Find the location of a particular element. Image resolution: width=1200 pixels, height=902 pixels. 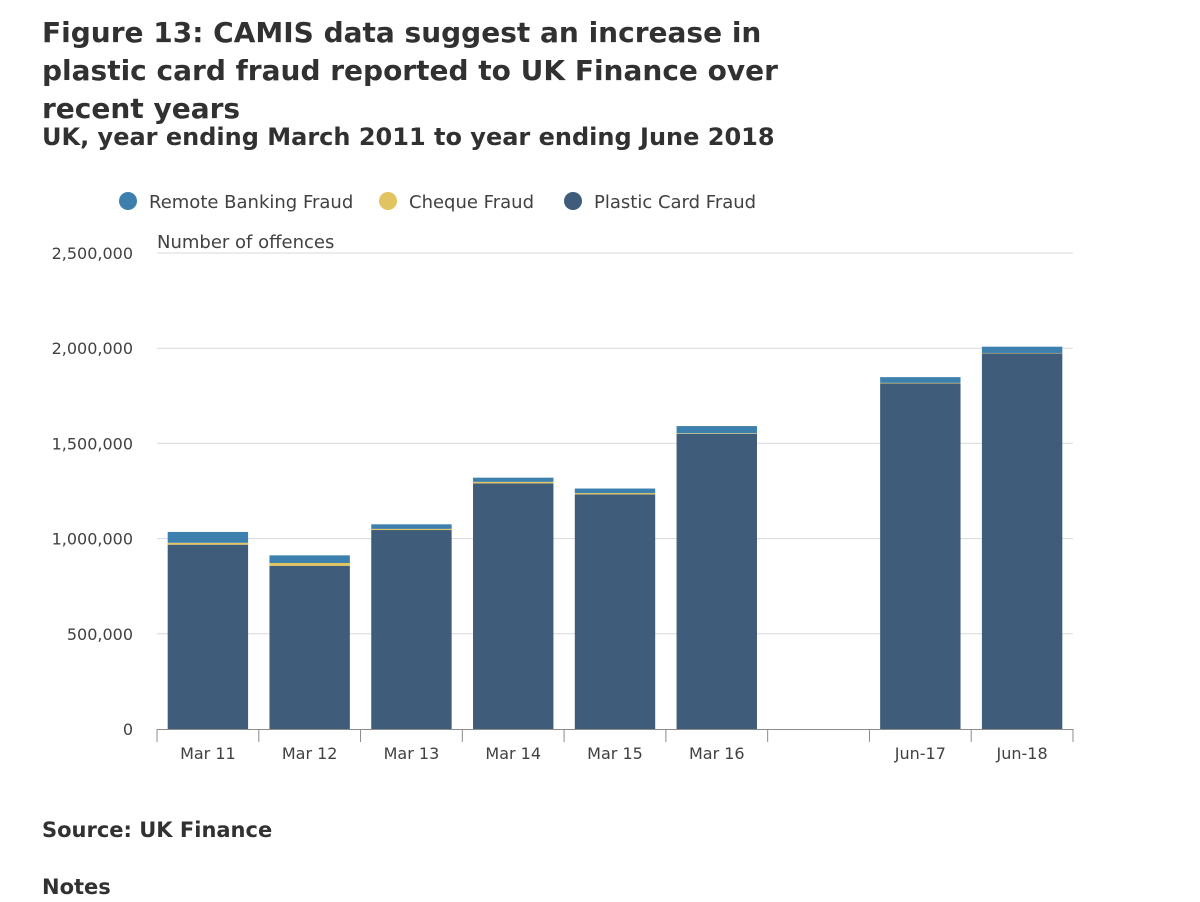

legend-item-plastic-card-fraud: Plastic Card Fraud is located at coordinates (660, 202).